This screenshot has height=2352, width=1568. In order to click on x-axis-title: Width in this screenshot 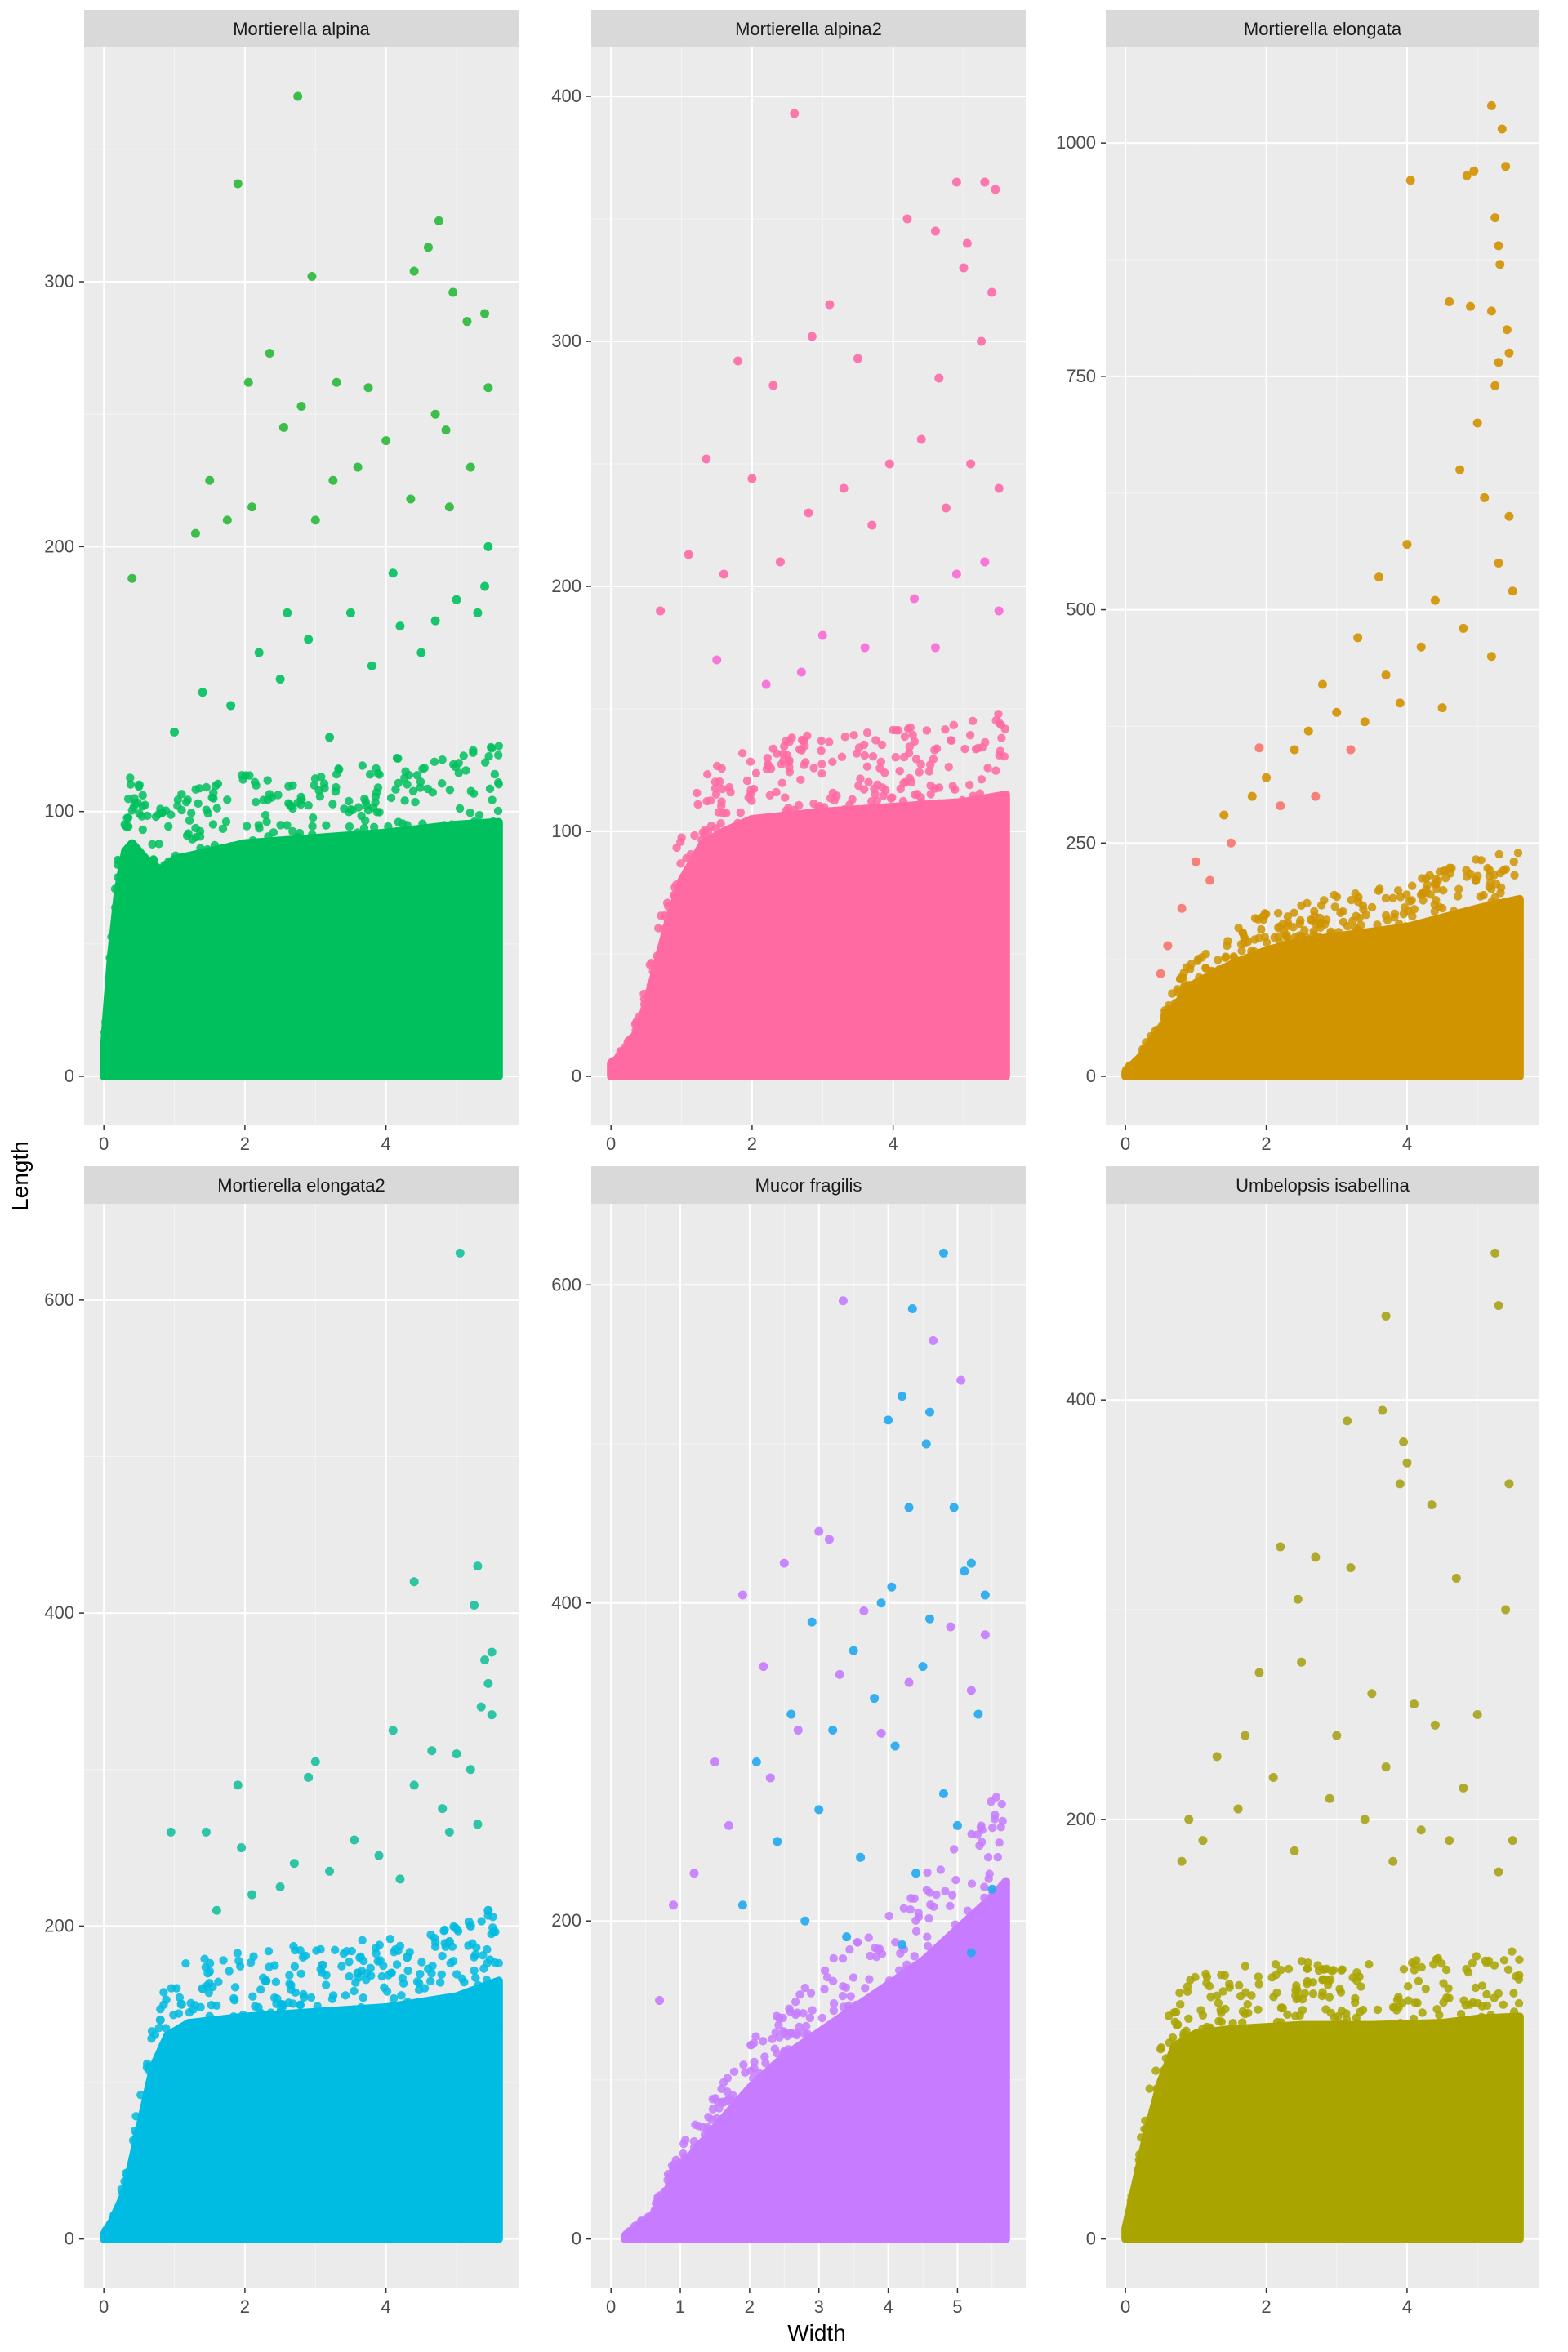, I will do `click(816, 2332)`.